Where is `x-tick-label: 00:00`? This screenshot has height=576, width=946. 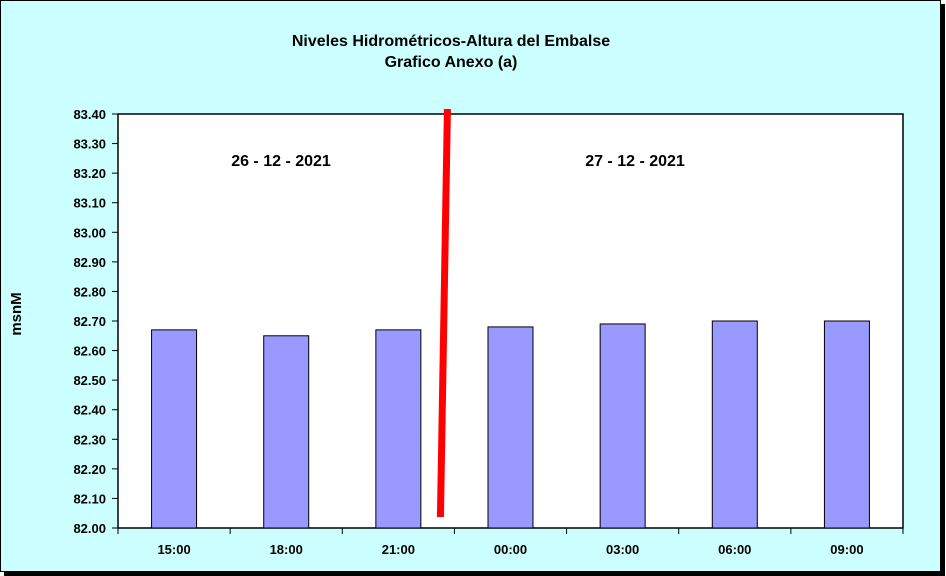 x-tick-label: 00:00 is located at coordinates (510, 549).